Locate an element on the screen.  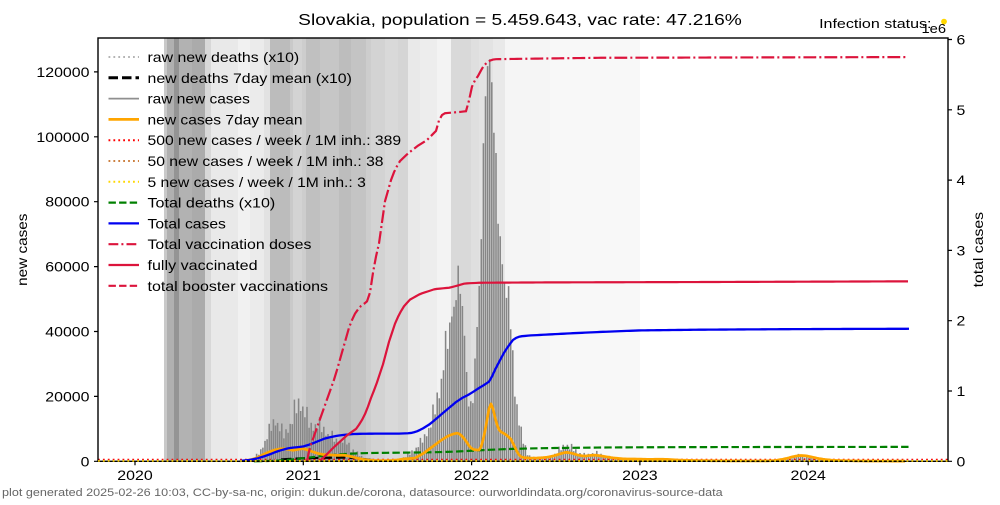
svg-text: raw new cases is located at coordinates (199, 99).